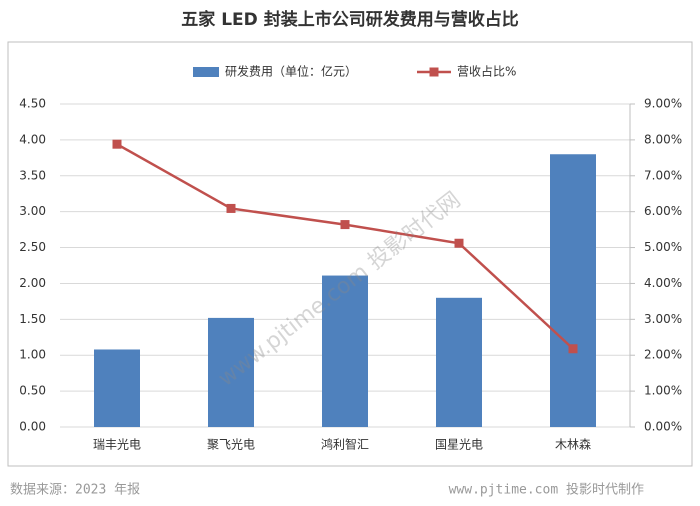 This screenshot has height=506, width=700. What do you see at coordinates (663, 104) in the screenshot?
I see `y2-tick-label: 9.00%` at bounding box center [663, 104].